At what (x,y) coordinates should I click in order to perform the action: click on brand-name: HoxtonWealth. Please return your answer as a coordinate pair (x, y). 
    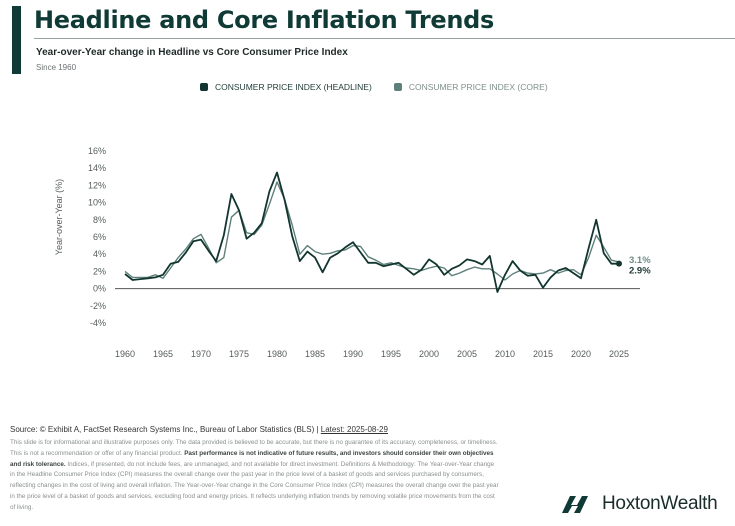
    Looking at the image, I should click on (660, 503).